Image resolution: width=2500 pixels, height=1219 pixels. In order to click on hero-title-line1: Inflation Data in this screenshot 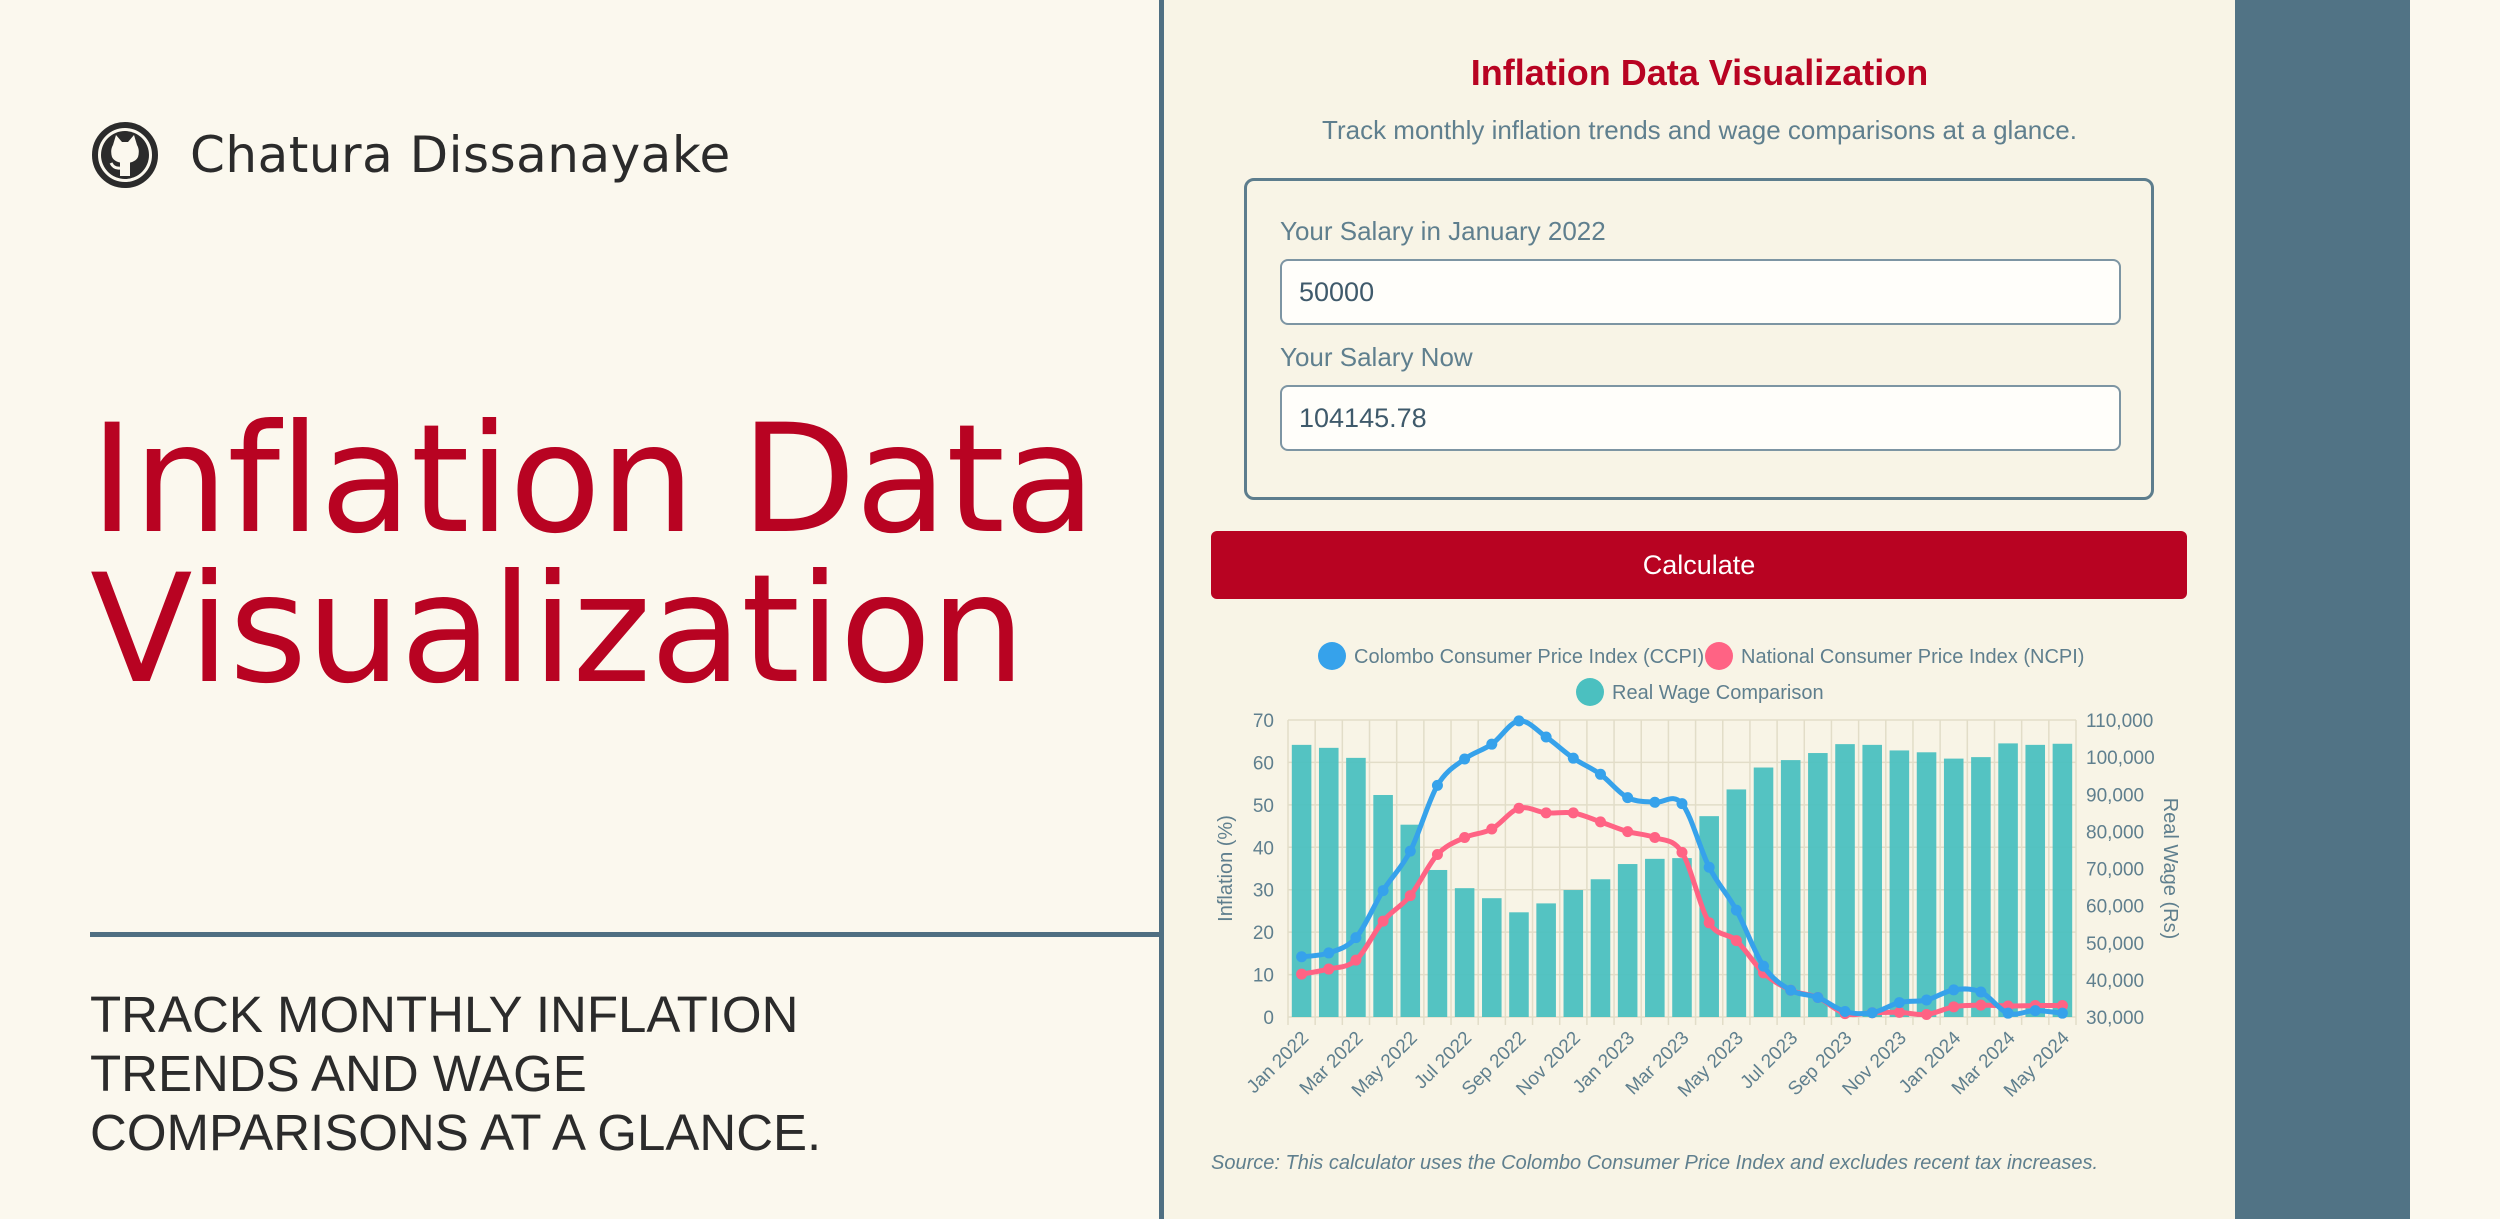, I will do `click(593, 480)`.